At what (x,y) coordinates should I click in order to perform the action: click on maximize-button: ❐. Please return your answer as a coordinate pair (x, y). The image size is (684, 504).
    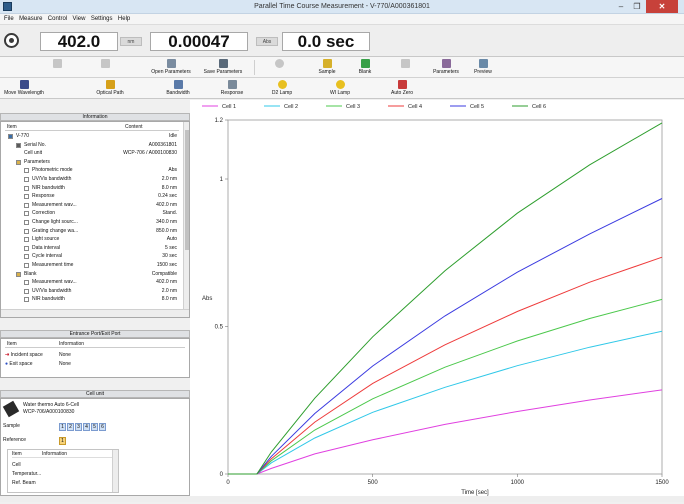
    Looking at the image, I should click on (637, 6).